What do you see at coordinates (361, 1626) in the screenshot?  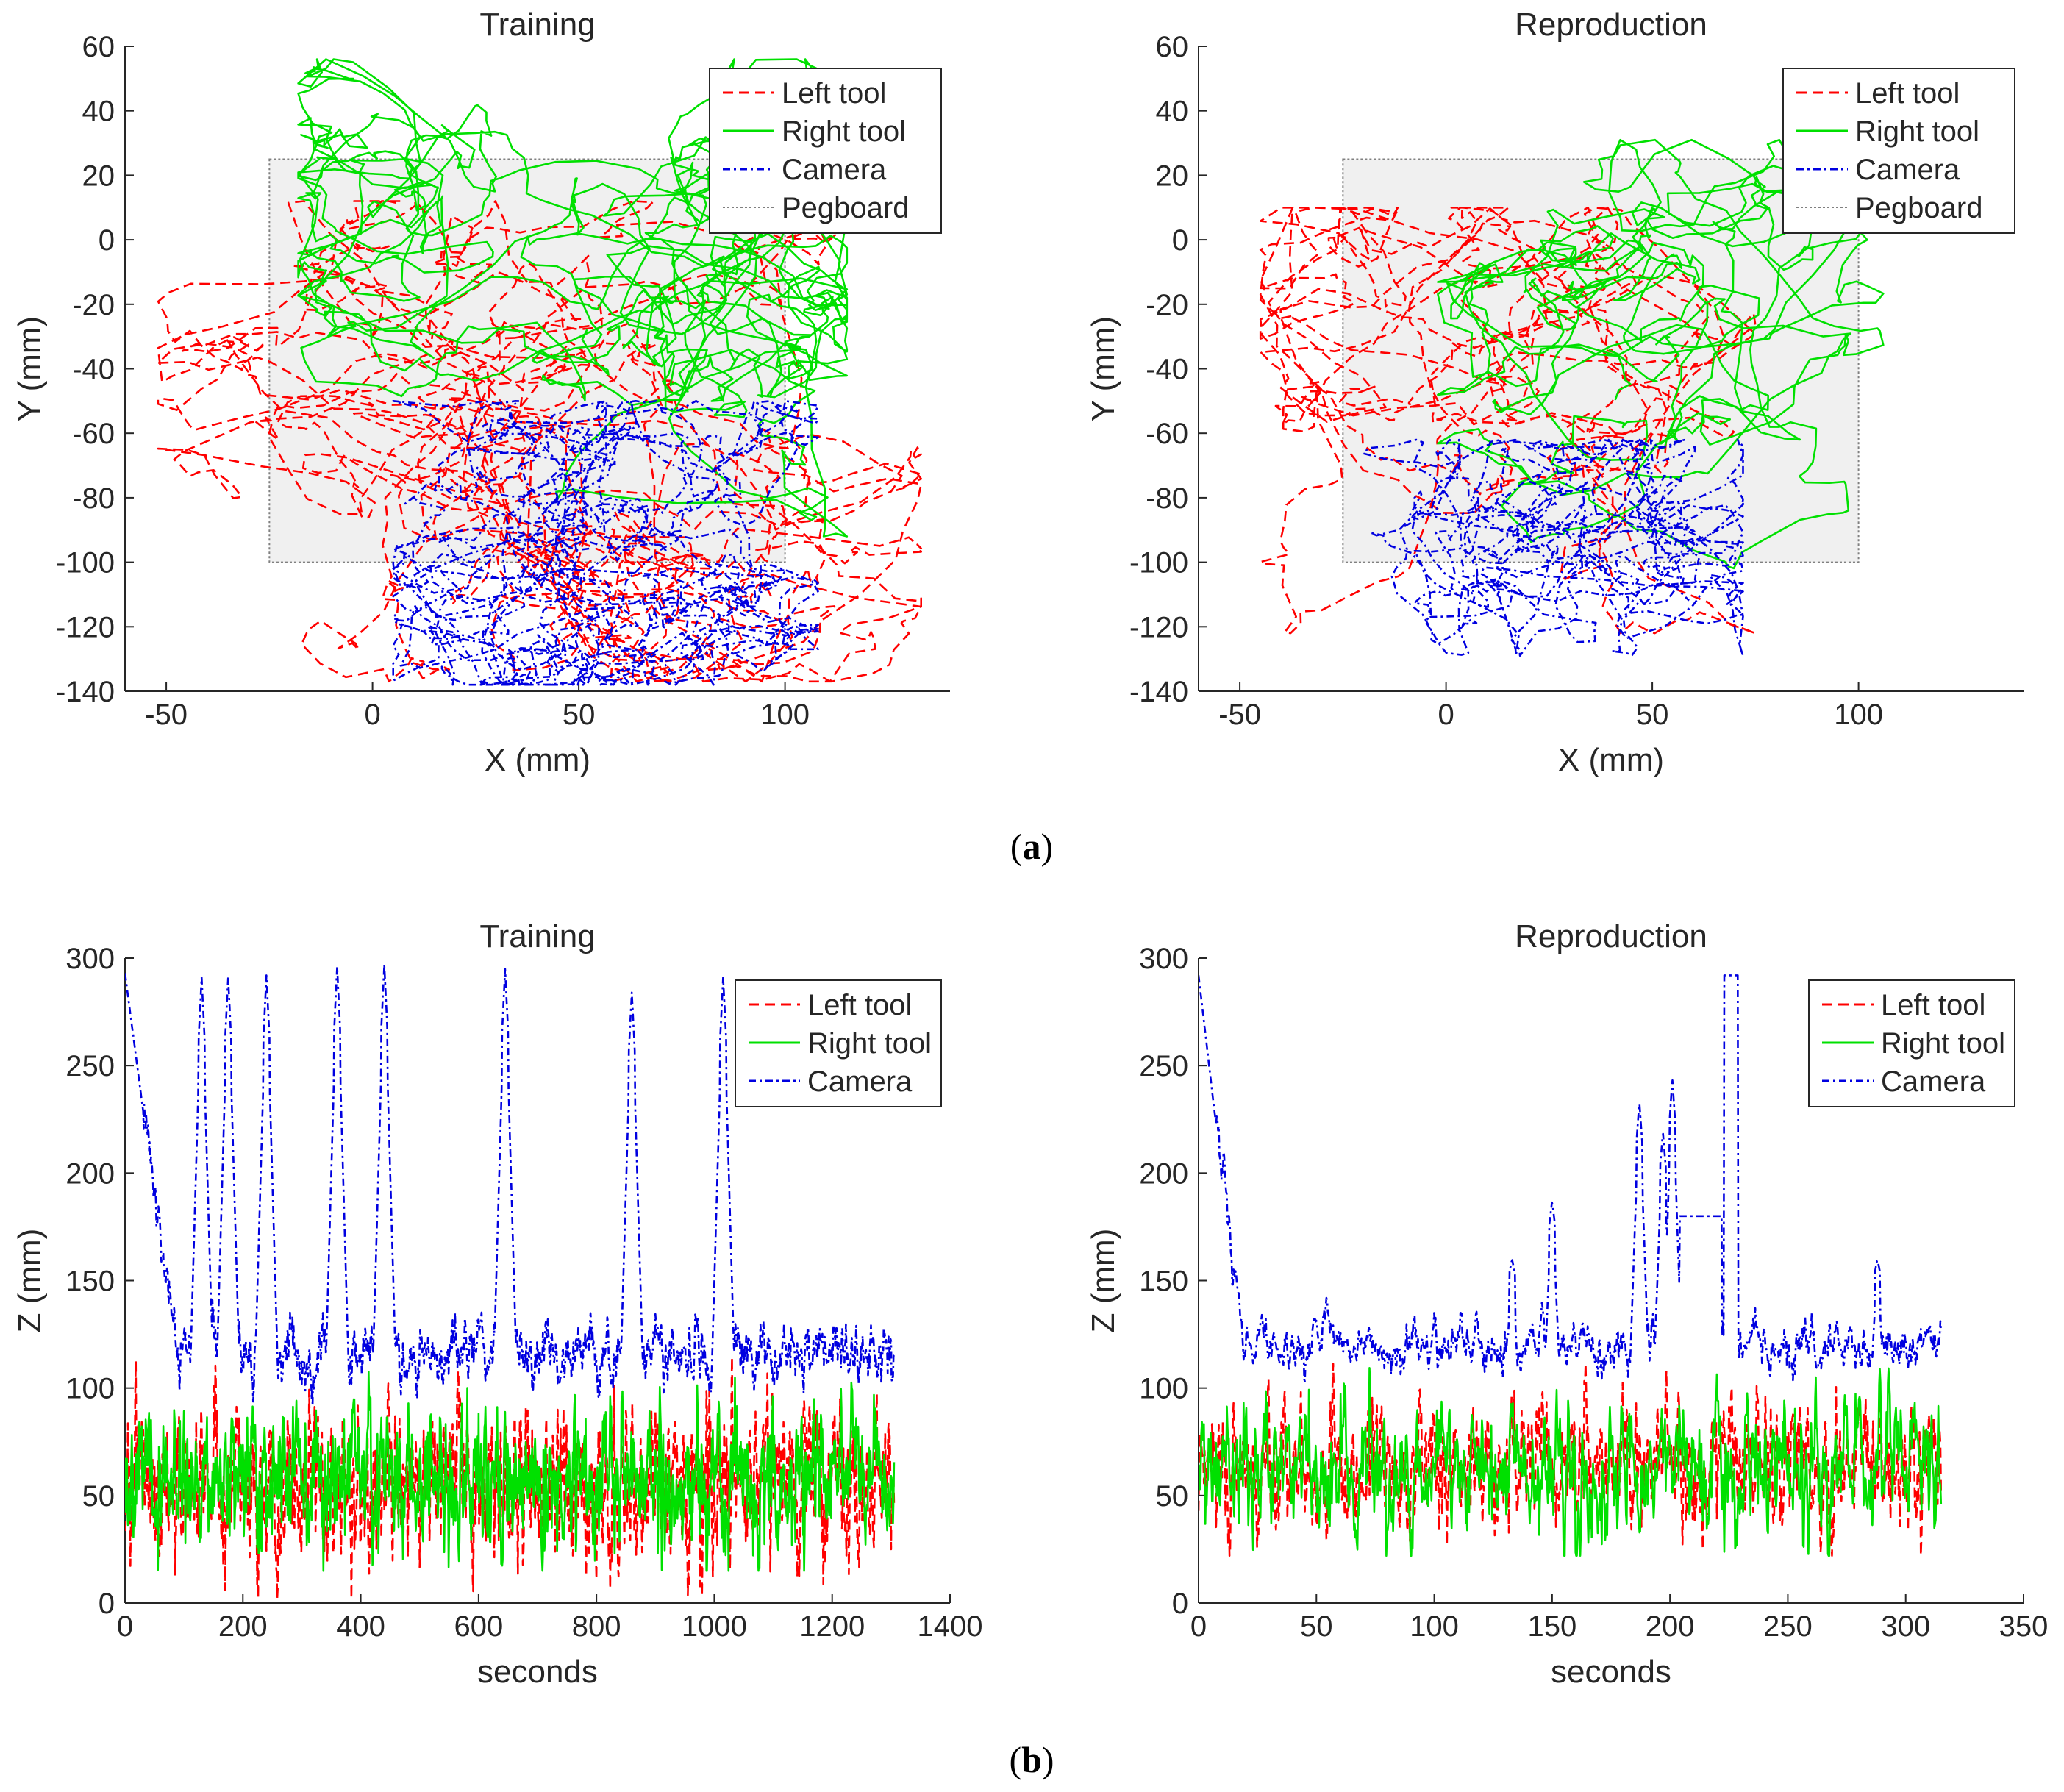 I see `x-tick-label: 400` at bounding box center [361, 1626].